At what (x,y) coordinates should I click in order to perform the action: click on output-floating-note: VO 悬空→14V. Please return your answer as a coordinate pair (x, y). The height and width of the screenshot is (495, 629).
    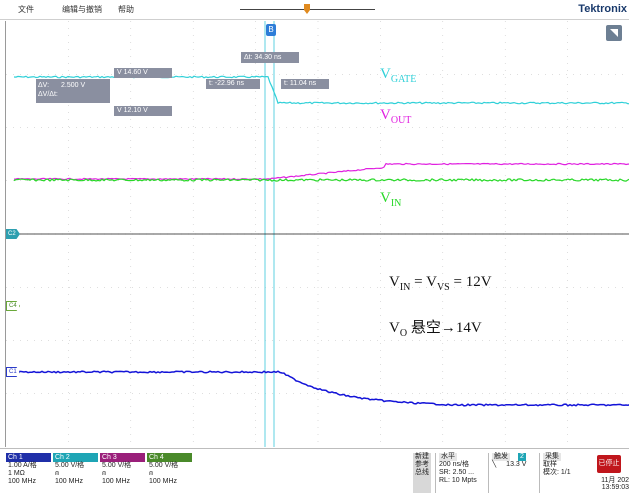
    Looking at the image, I should click on (435, 329).